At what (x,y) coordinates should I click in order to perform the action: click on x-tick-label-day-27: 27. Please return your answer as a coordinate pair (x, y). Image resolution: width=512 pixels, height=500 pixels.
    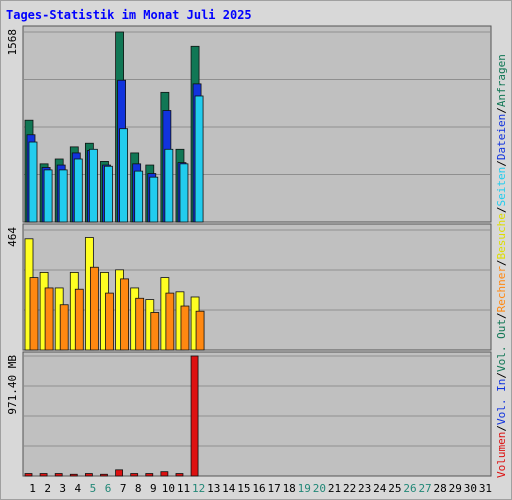
    Looking at the image, I should click on (424, 488).